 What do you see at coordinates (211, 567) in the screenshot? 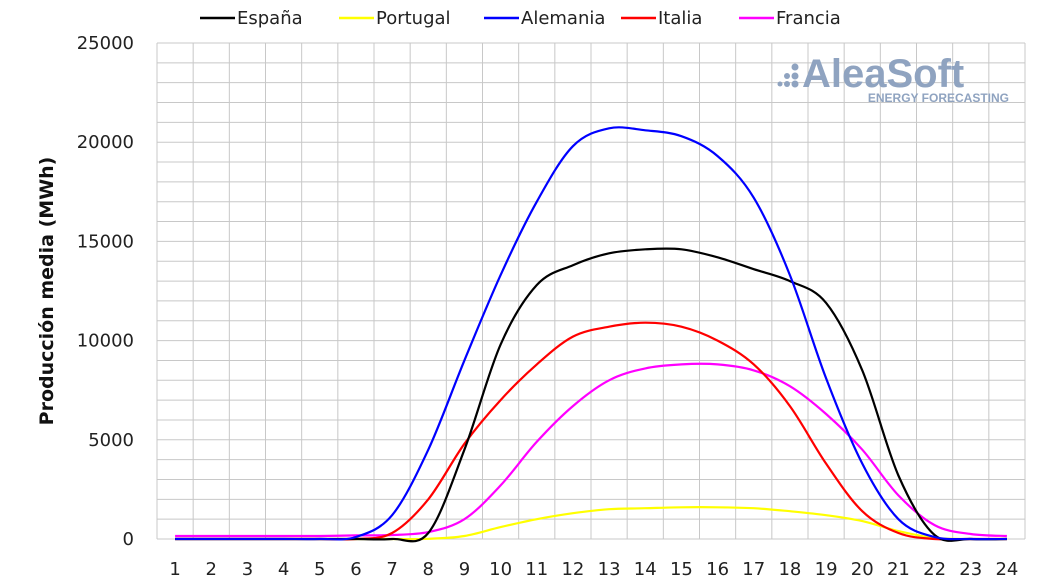
I see `x-tick-label: 2` at bounding box center [211, 567].